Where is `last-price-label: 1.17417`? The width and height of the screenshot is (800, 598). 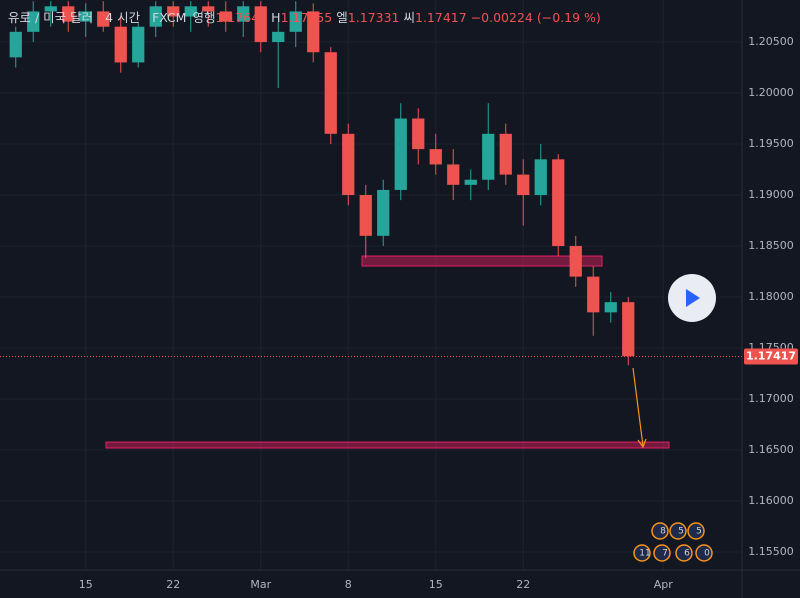
last-price-label: 1.17417 is located at coordinates (771, 356).